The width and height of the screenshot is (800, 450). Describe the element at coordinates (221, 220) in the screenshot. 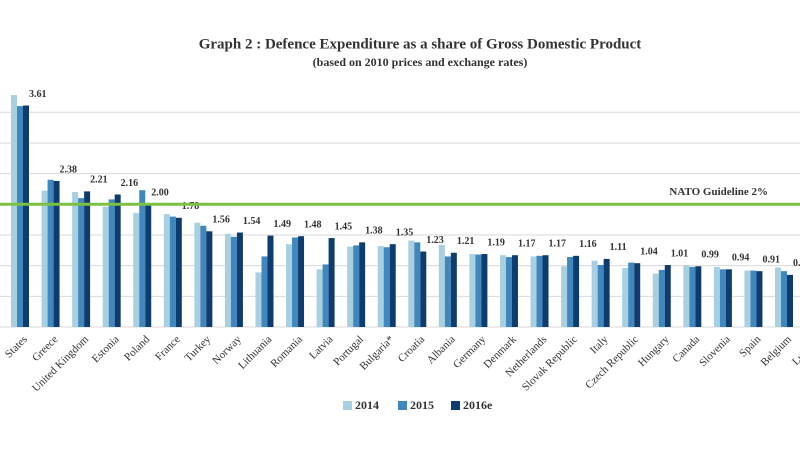

I see `value-label: 1.56` at that location.